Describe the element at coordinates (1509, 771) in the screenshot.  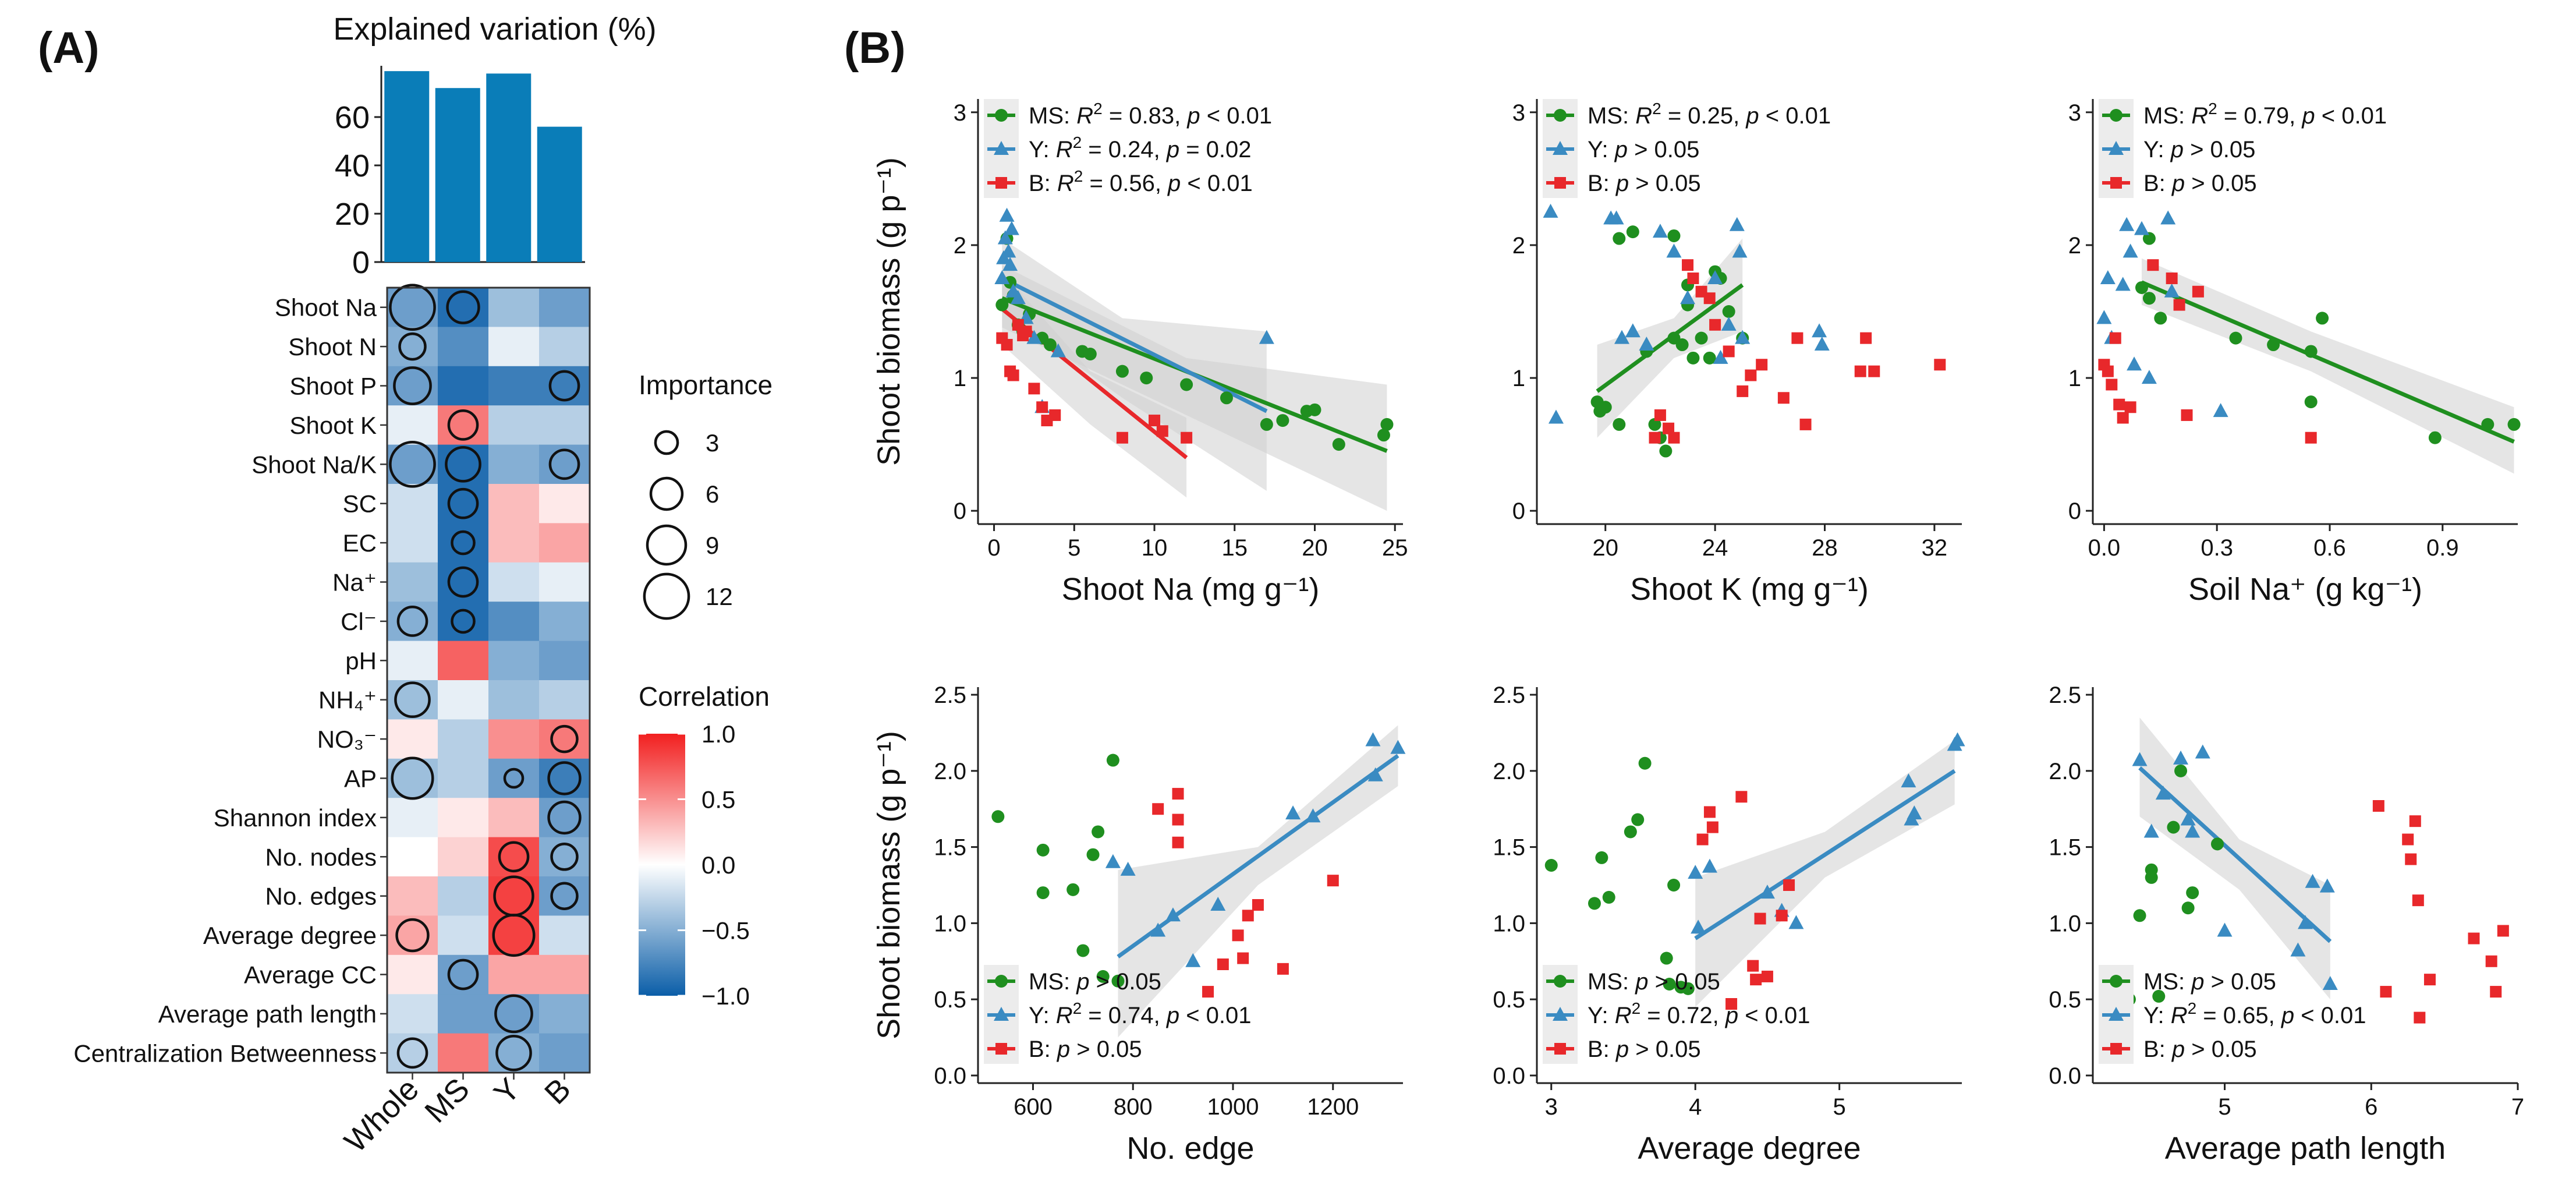
I see `y-tick-label: 2.0` at that location.